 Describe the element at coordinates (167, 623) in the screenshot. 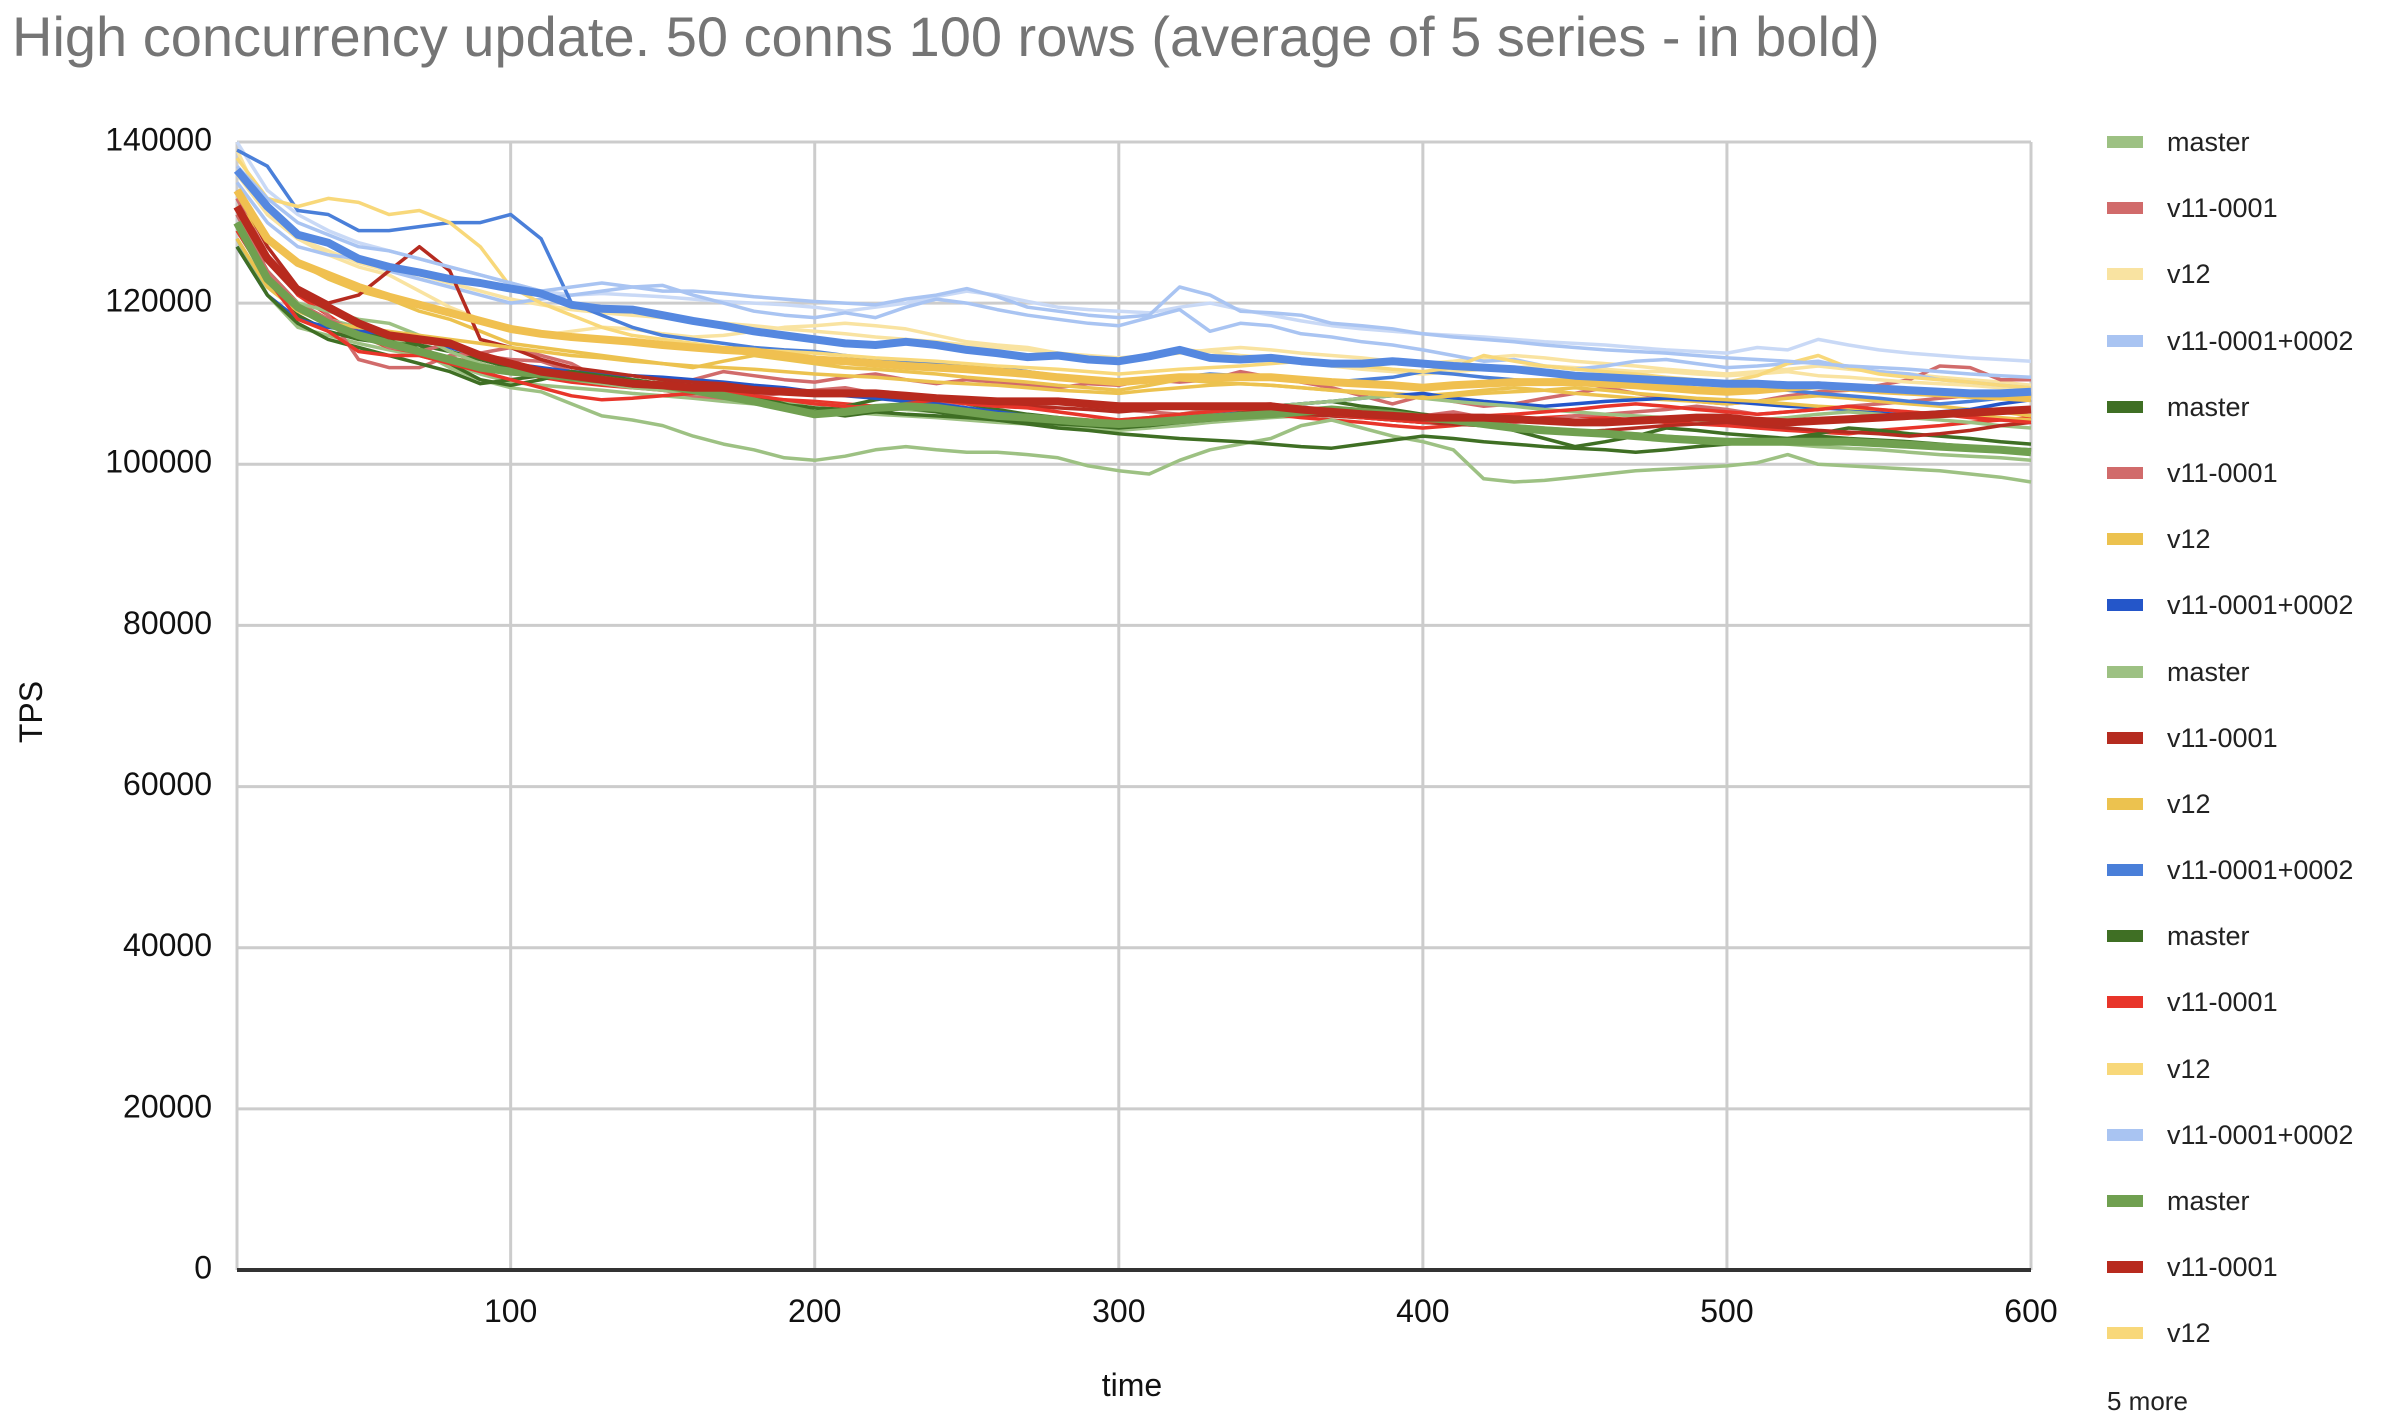

I see `y-tick-label: 80000` at that location.